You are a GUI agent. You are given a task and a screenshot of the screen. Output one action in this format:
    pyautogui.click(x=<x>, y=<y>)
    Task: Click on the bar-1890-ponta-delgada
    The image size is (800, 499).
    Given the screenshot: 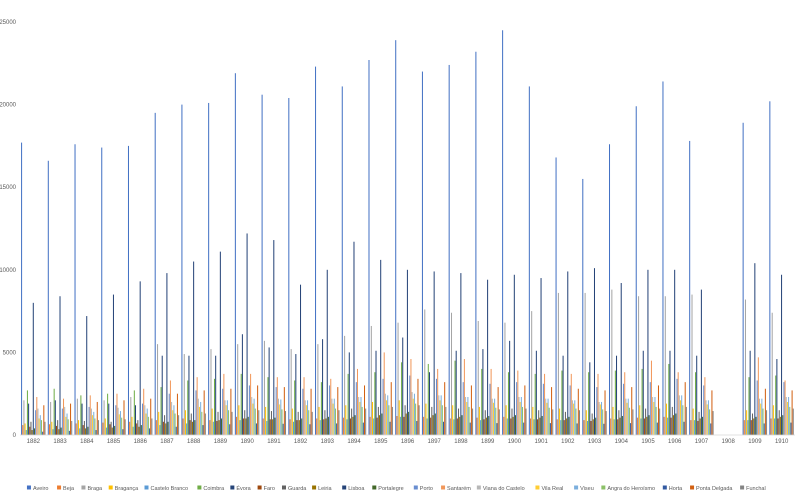 What is the action you would take?
    pyautogui.click(x=258, y=410)
    